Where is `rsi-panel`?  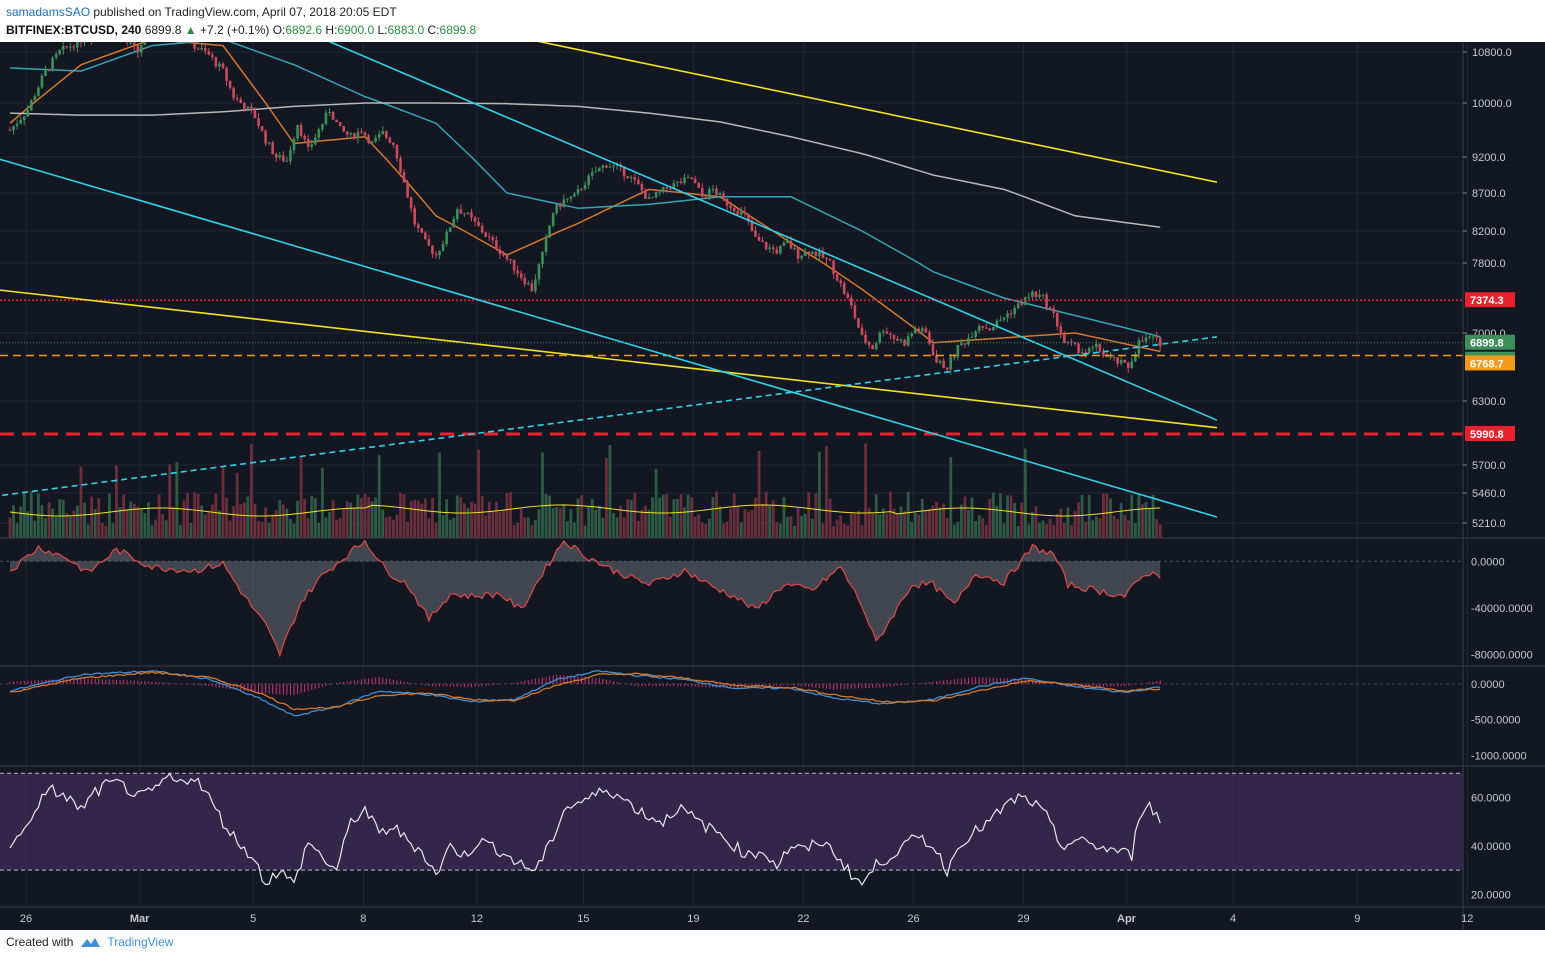 rsi-panel is located at coordinates (731, 829).